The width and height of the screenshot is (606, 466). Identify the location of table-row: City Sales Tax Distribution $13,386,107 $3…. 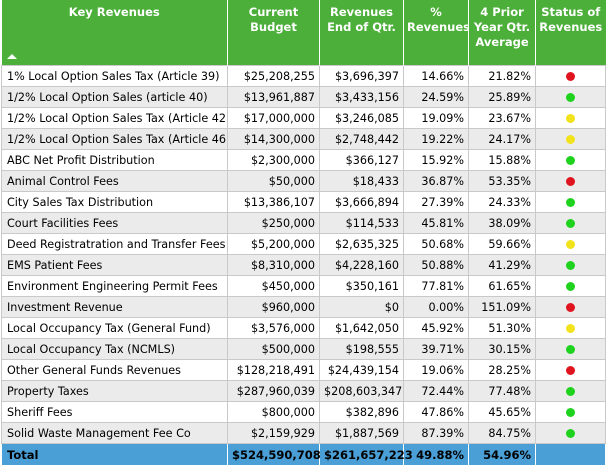
(303, 202).